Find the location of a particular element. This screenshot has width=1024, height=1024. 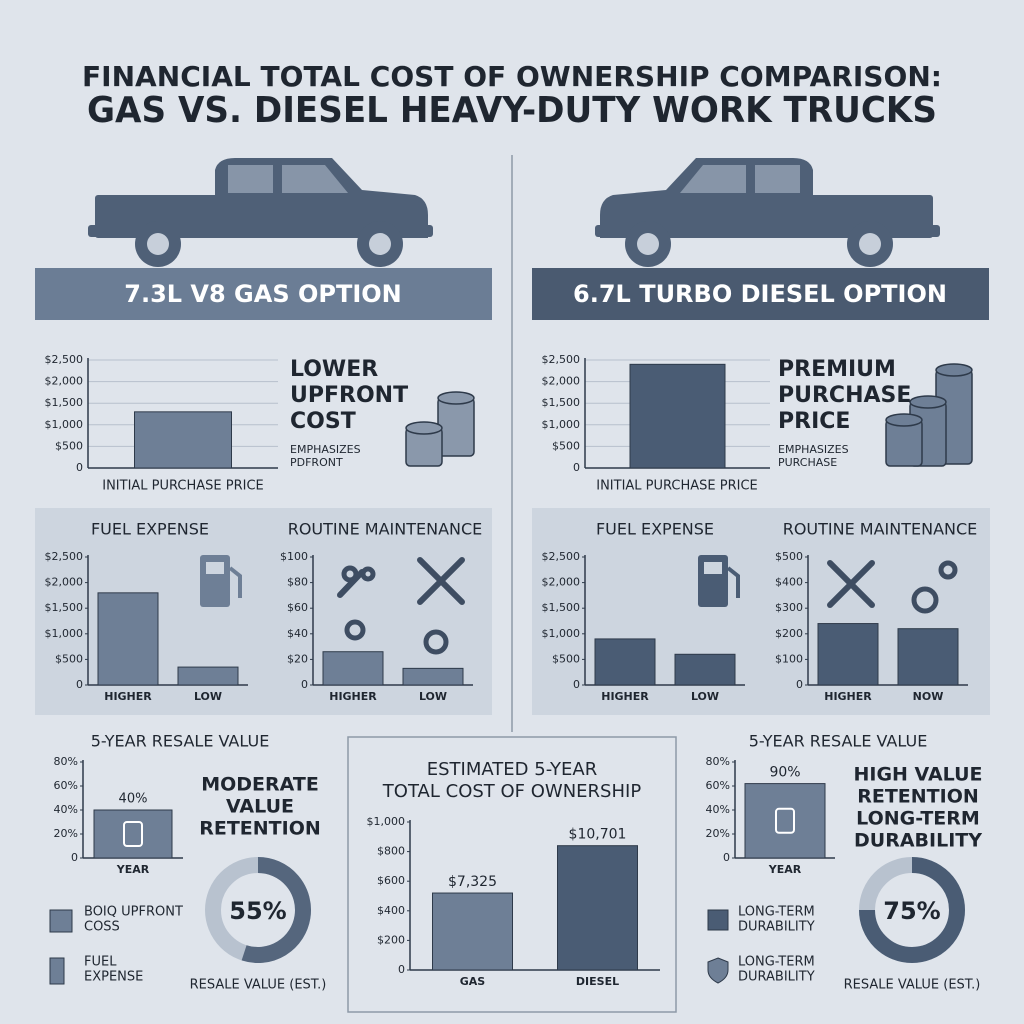

x-tick-label: GAS is located at coordinates (473, 981).